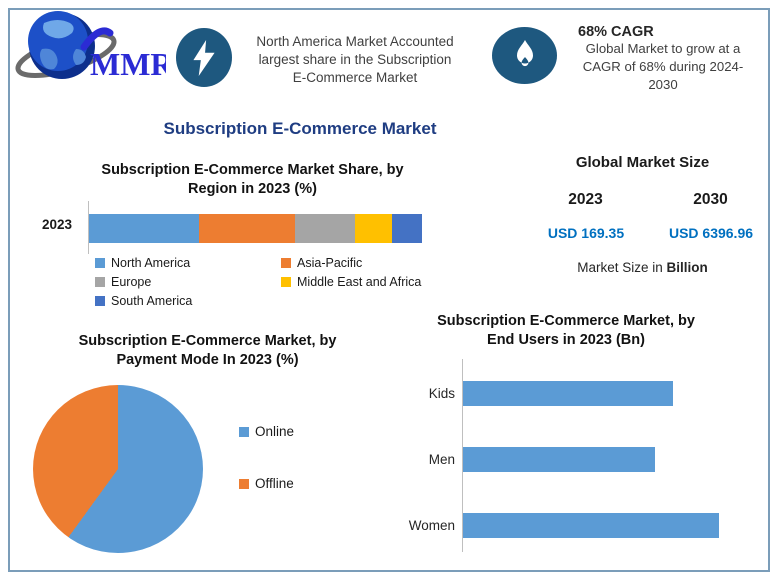 This screenshot has height=580, width=778. I want to click on legend-swatch-north-america, so click(100, 263).